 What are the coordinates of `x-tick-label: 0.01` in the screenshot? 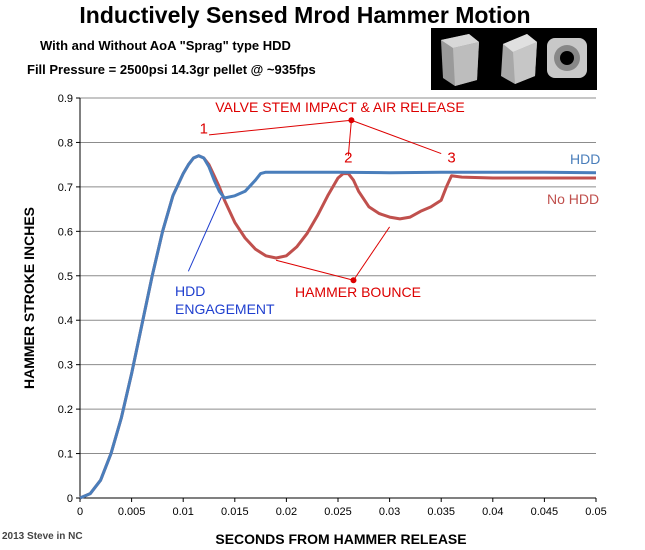 It's located at (182, 512).